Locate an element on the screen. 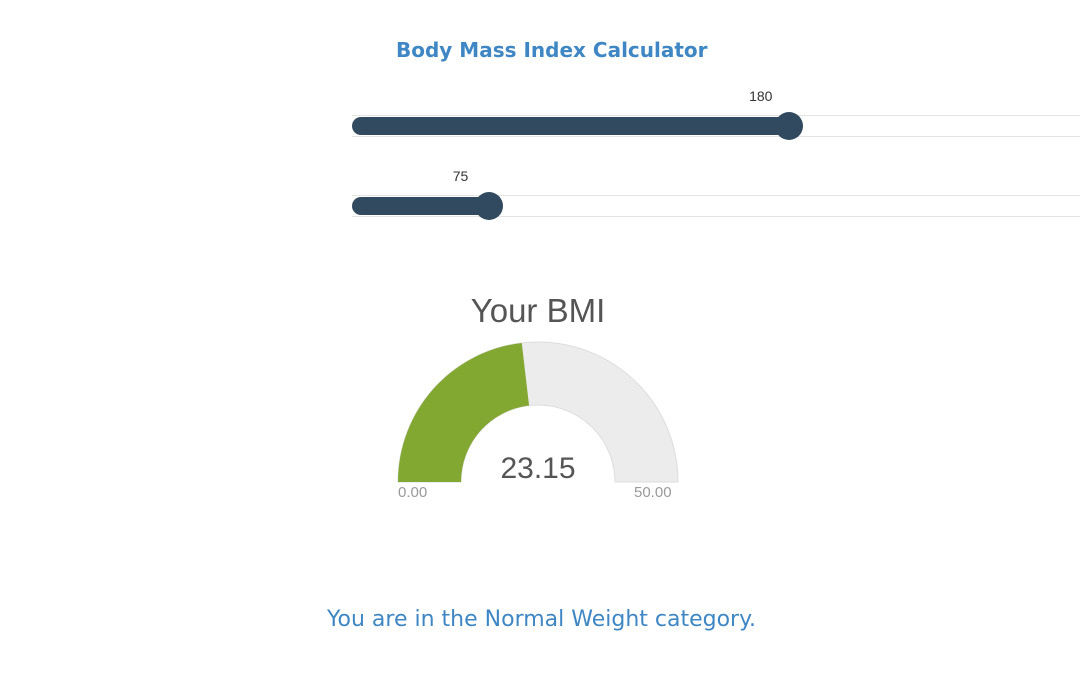 This screenshot has width=1080, height=675. height-slider-fill is located at coordinates (570, 126).